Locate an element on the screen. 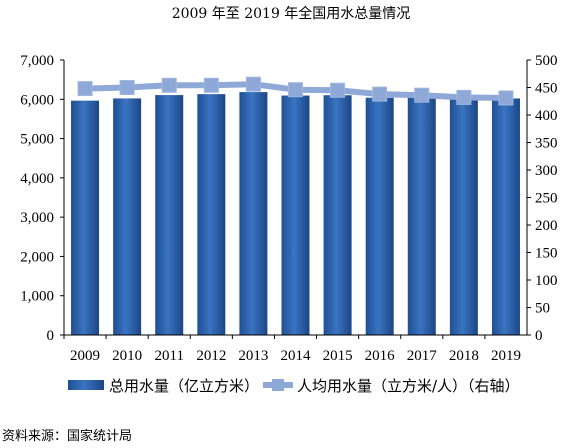  x-tick-label: 2017 is located at coordinates (422, 356).